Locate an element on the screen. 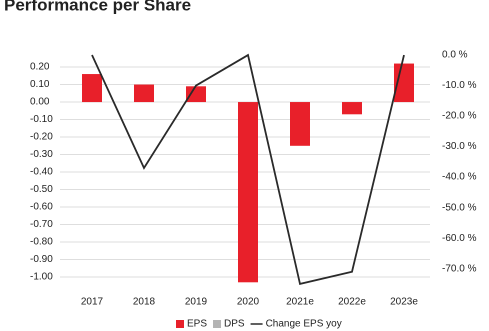  y2-tick-label: -70.0 % is located at coordinates (459, 268).